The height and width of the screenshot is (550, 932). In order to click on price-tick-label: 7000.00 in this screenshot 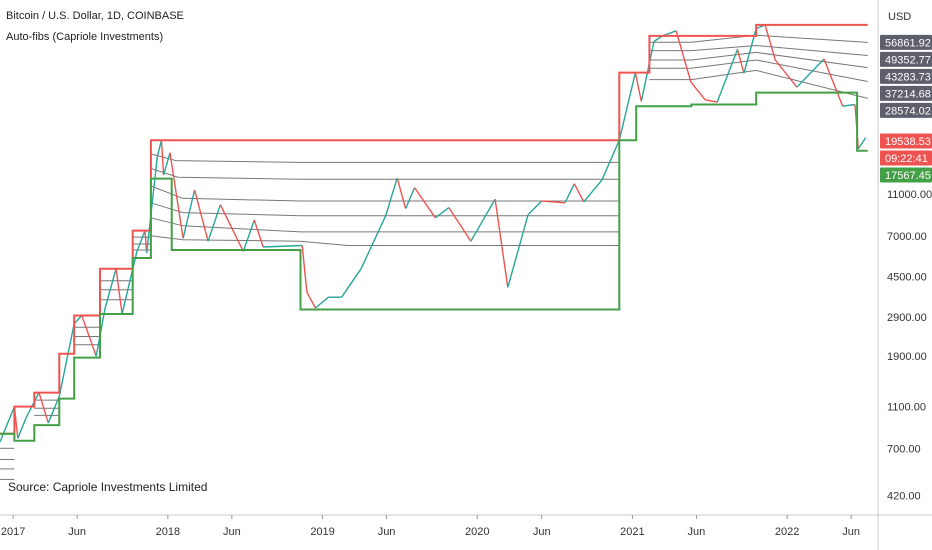, I will do `click(907, 237)`.